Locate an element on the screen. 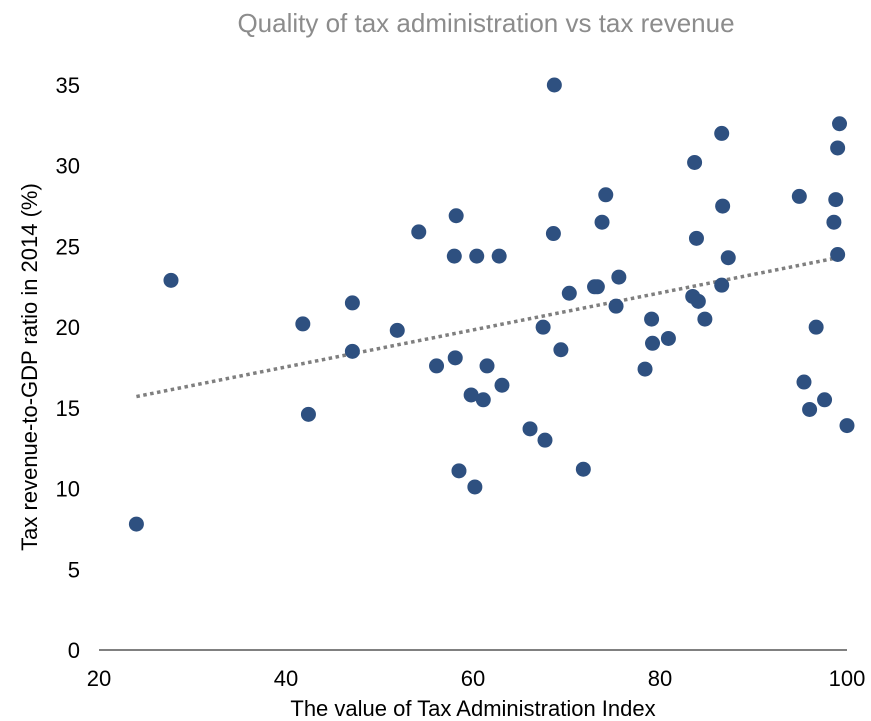  x-tick-label: 100 is located at coordinates (847, 678).